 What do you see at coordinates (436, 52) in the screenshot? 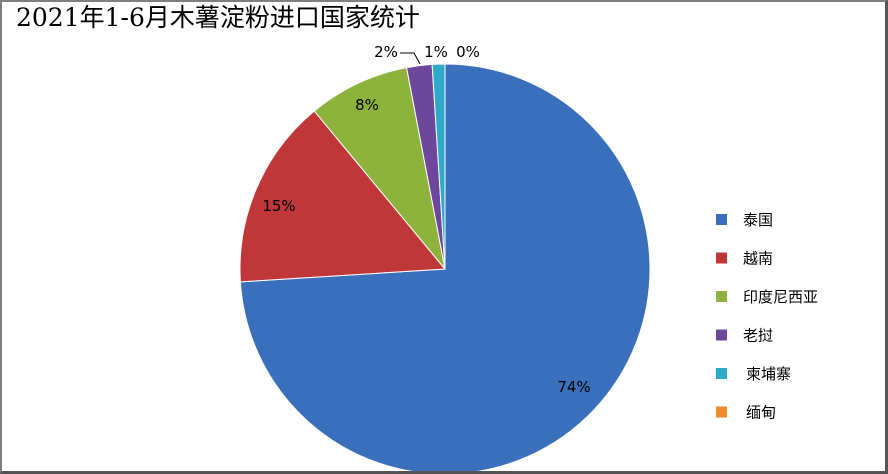
I see `data-label-4: 1%` at bounding box center [436, 52].